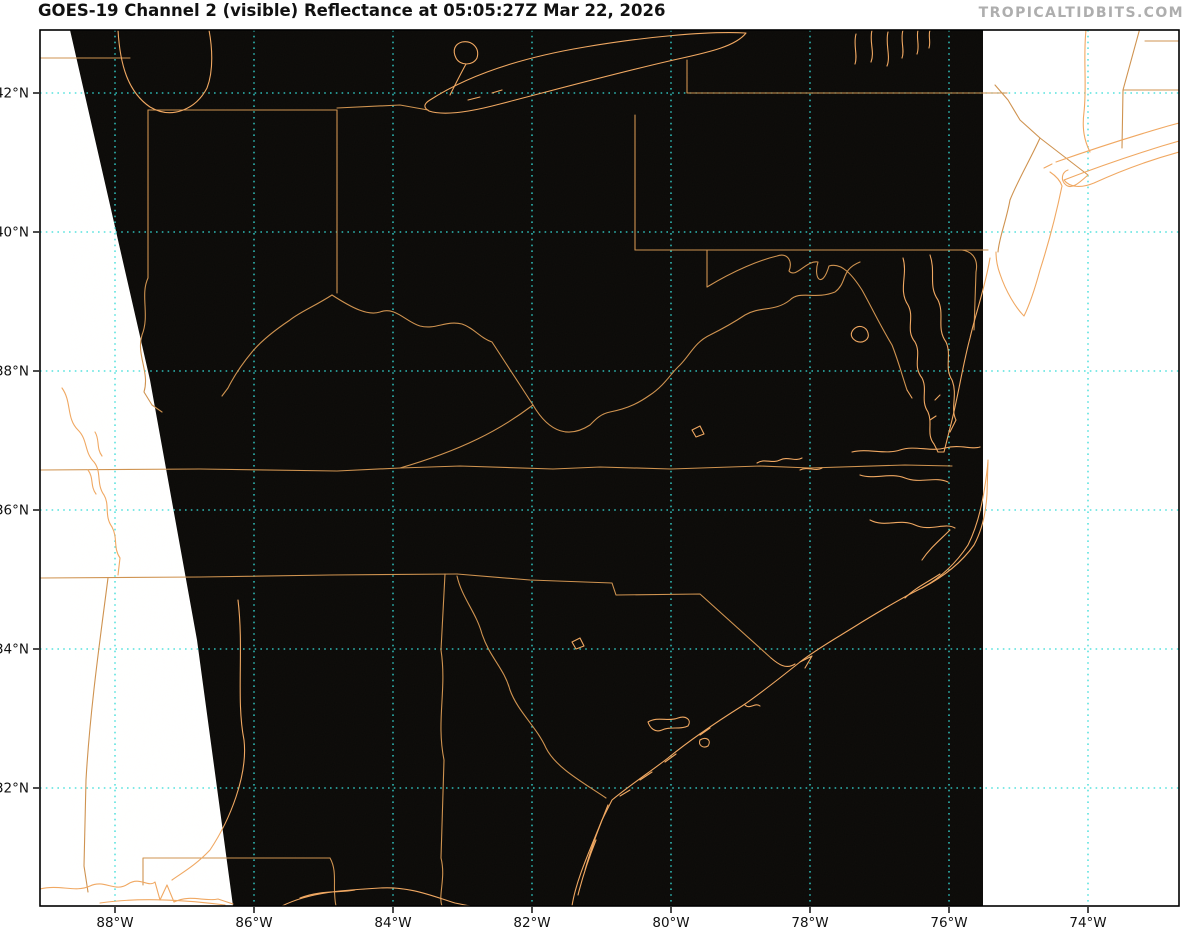  I want to click on latitude-label: 36°N, so click(14, 511).